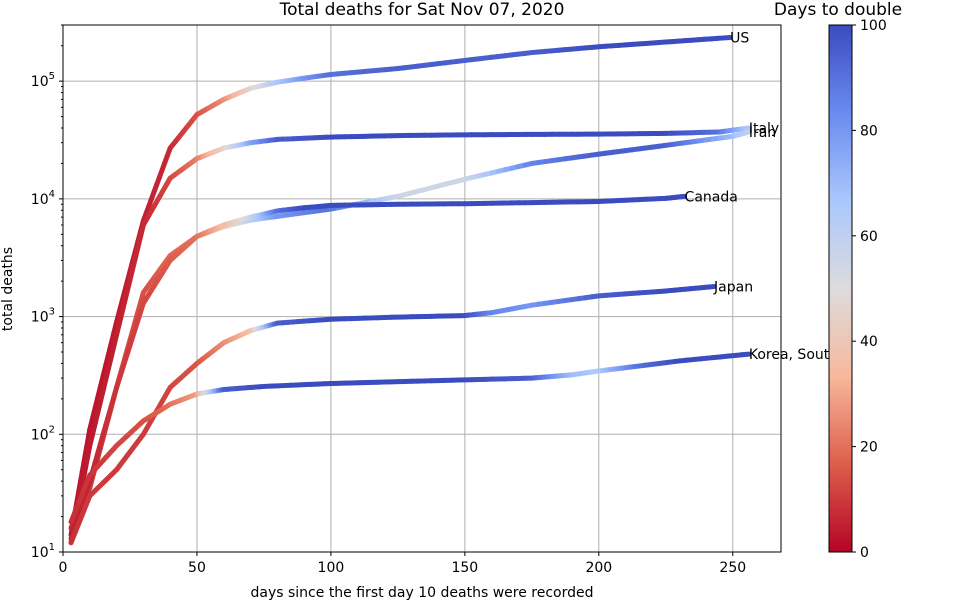  I want to click on colorbar-gradient, so click(840, 288).